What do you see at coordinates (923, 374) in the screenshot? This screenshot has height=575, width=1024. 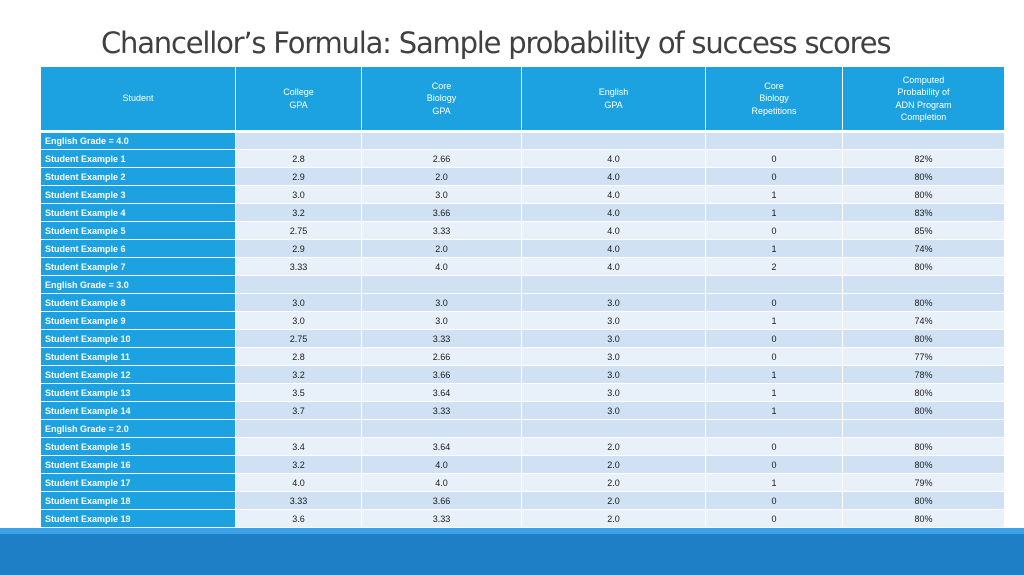 I see `value-cell: 78%` at bounding box center [923, 374].